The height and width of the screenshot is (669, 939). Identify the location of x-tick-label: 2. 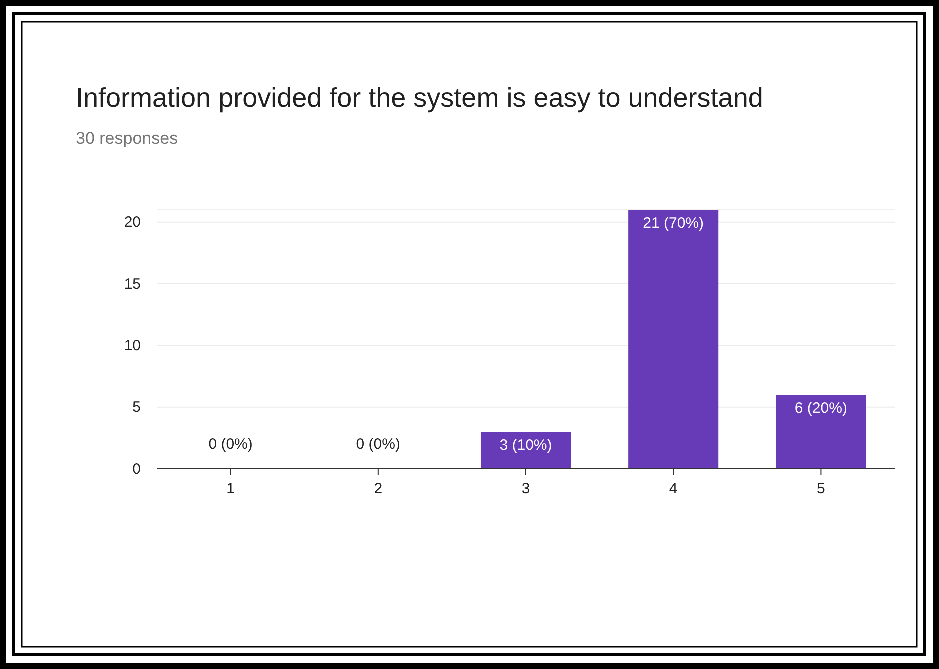
(378, 489).